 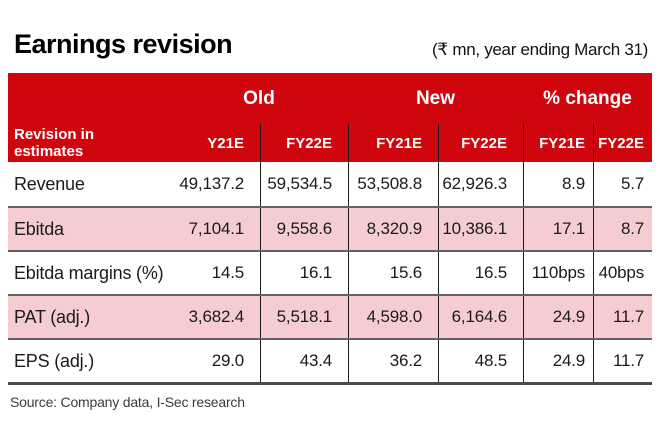 I want to click on group-header-row: Old New % change, so click(x=330, y=98).